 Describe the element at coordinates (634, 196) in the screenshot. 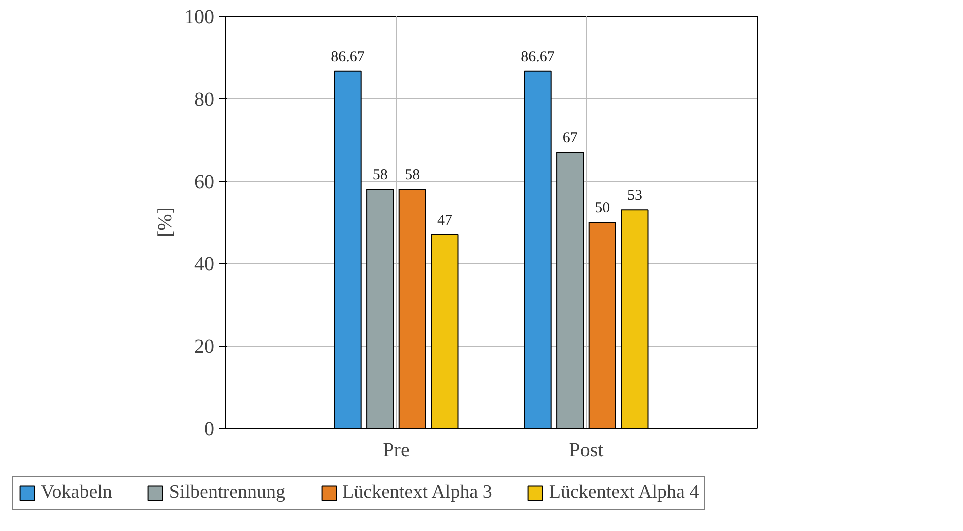

I see `data-label: 53` at that location.